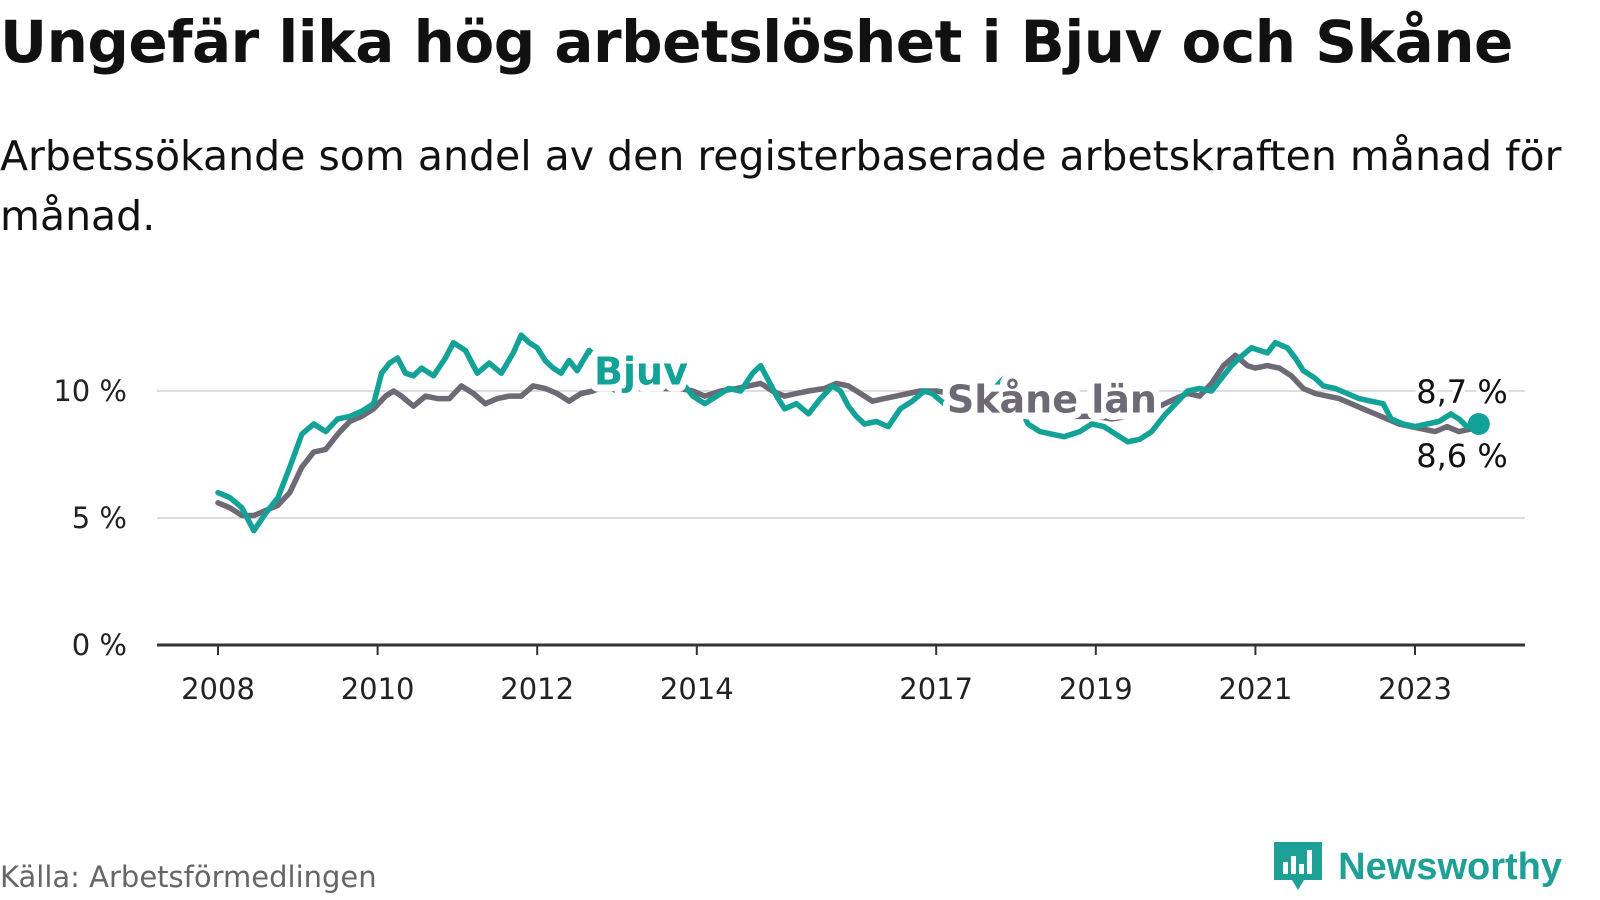 The width and height of the screenshot is (1600, 900). I want to click on x-tick-label: 2012, so click(537, 689).